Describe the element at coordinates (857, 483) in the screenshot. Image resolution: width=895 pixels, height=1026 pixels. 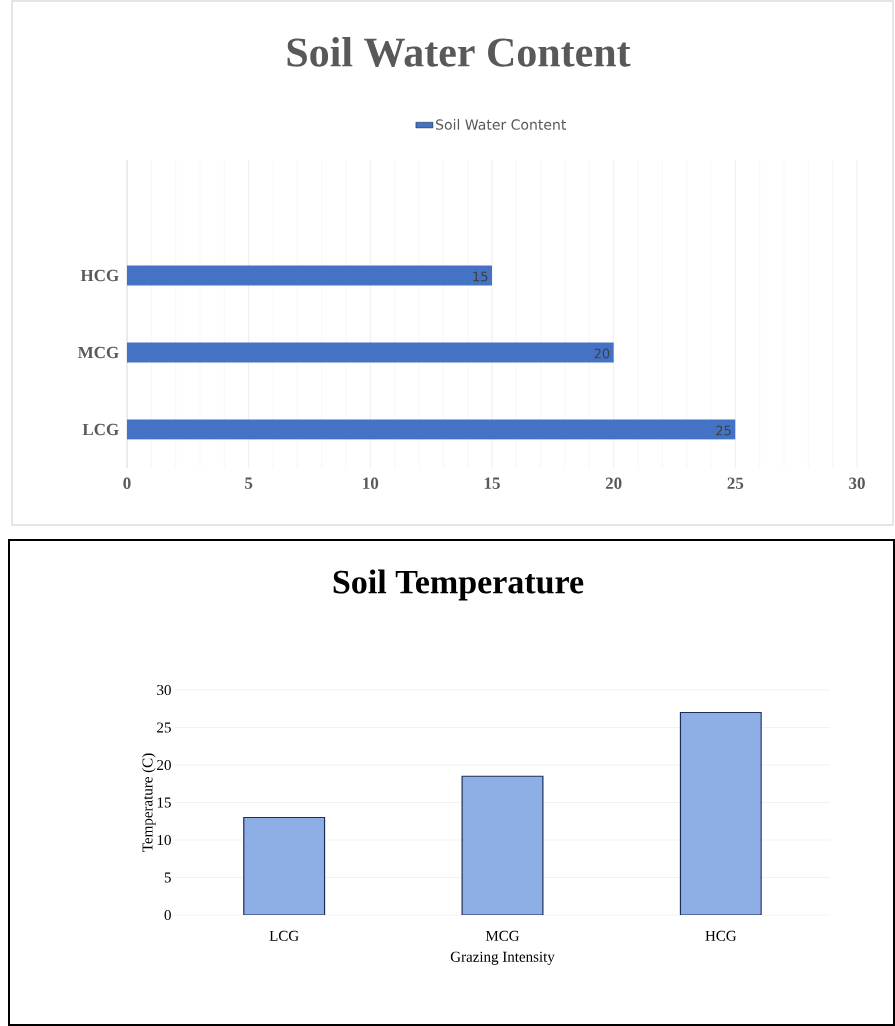
I see `x-tick-label: 30` at that location.